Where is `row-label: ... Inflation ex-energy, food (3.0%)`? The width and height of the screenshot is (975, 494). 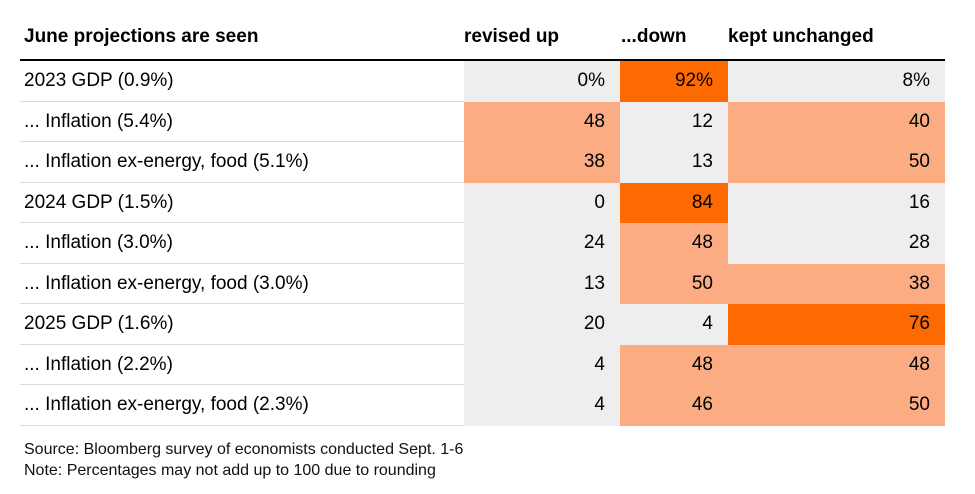 row-label: ... Inflation ex-energy, food (3.0%) is located at coordinates (166, 283).